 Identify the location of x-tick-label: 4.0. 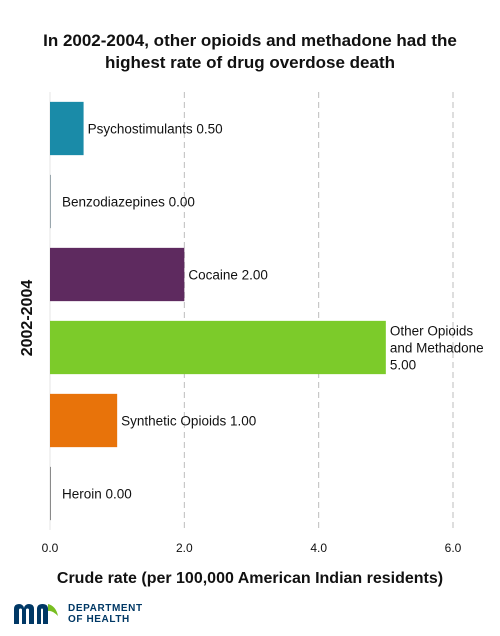
(318, 548).